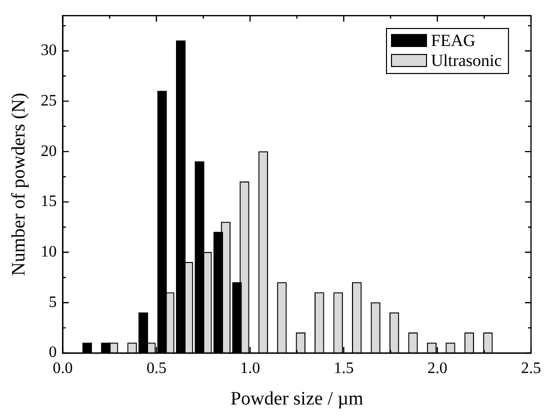 The height and width of the screenshot is (419, 547). What do you see at coordinates (48, 201) in the screenshot?
I see `y-tick-label: 15` at bounding box center [48, 201].